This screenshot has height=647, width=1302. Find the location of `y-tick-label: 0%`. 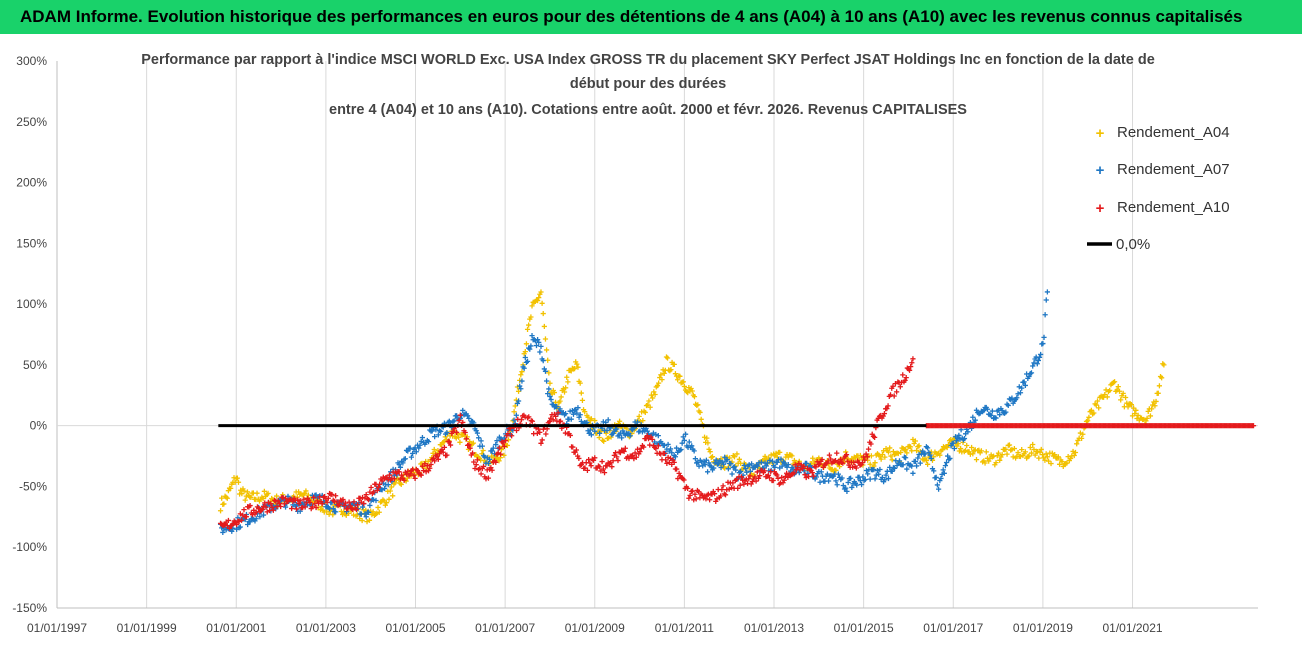

y-tick-label: 0% is located at coordinates (39, 426).